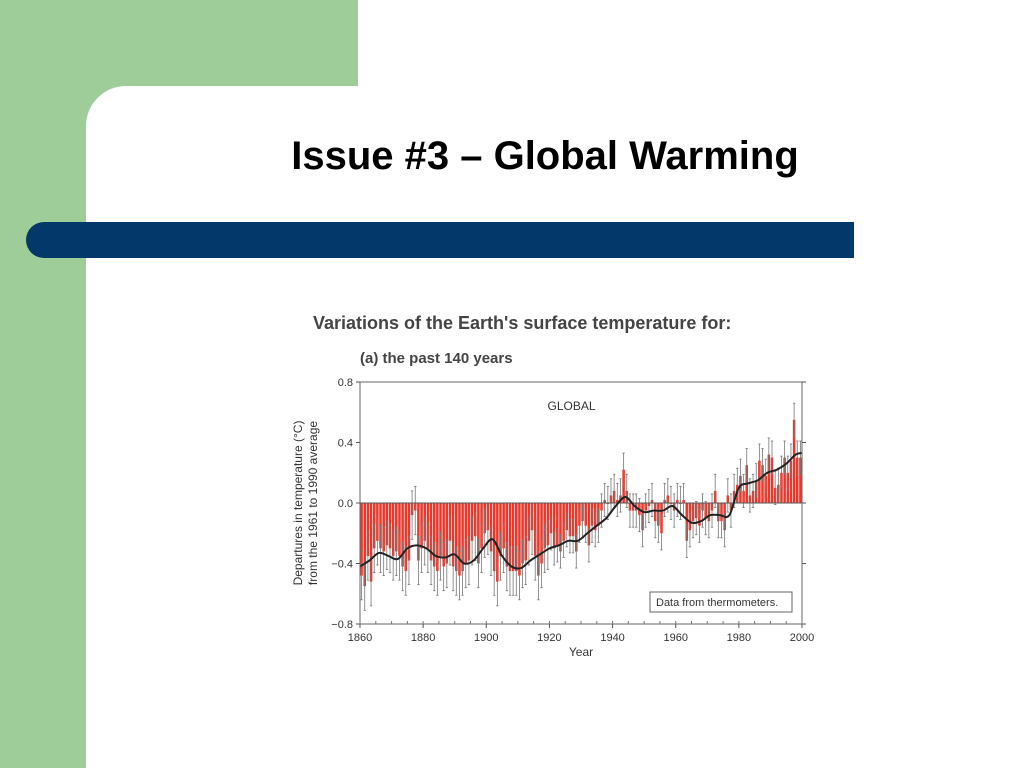 This screenshot has height=768, width=1024. Describe the element at coordinates (581, 632) in the screenshot. I see `x-ticks: 1860 1880 1900 1920 1940 1960 1980 2000` at that location.